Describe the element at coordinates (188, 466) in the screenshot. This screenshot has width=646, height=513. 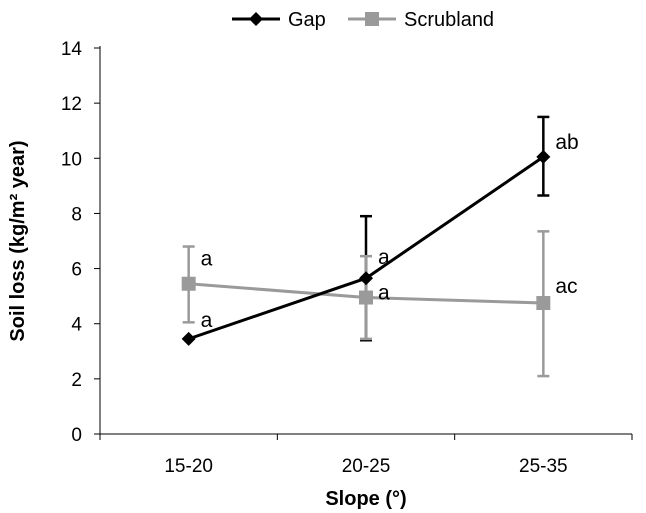
I see `x-tick-label: 15-20` at that location.